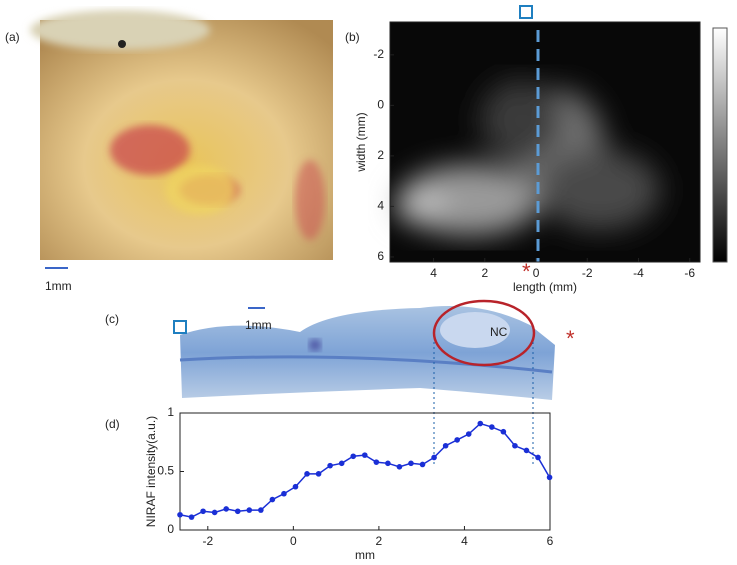 The width and height of the screenshot is (737, 565). I want to click on y-tick-label: 6, so click(380, 256).